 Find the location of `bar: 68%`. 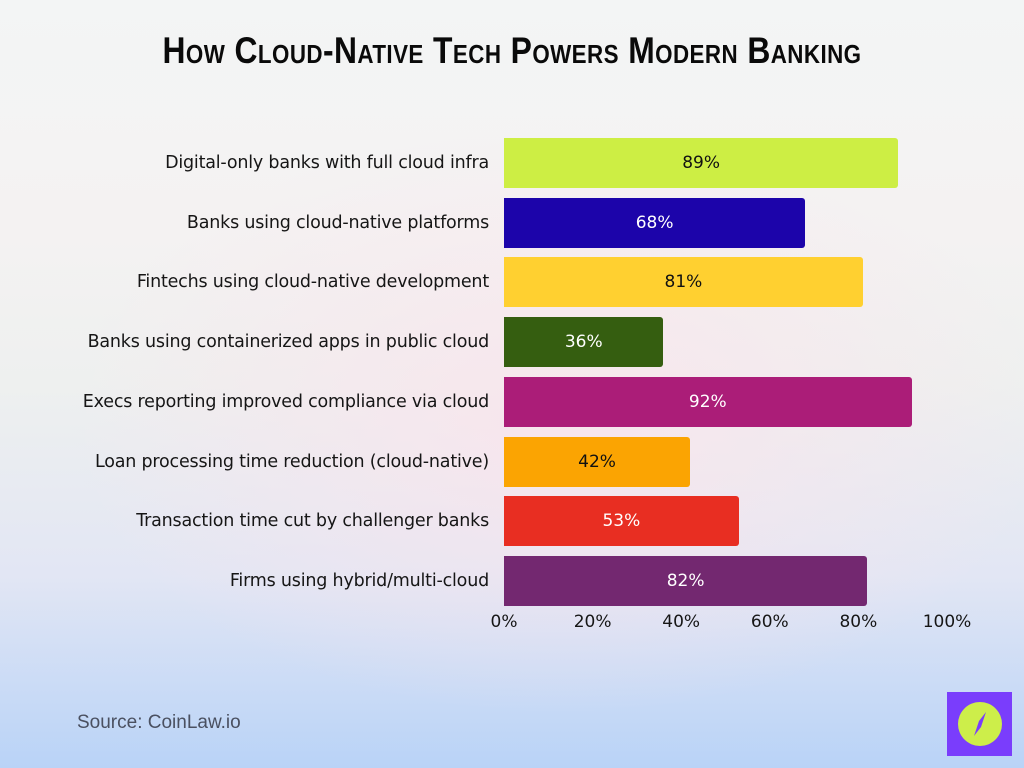

bar: 68% is located at coordinates (655, 222).